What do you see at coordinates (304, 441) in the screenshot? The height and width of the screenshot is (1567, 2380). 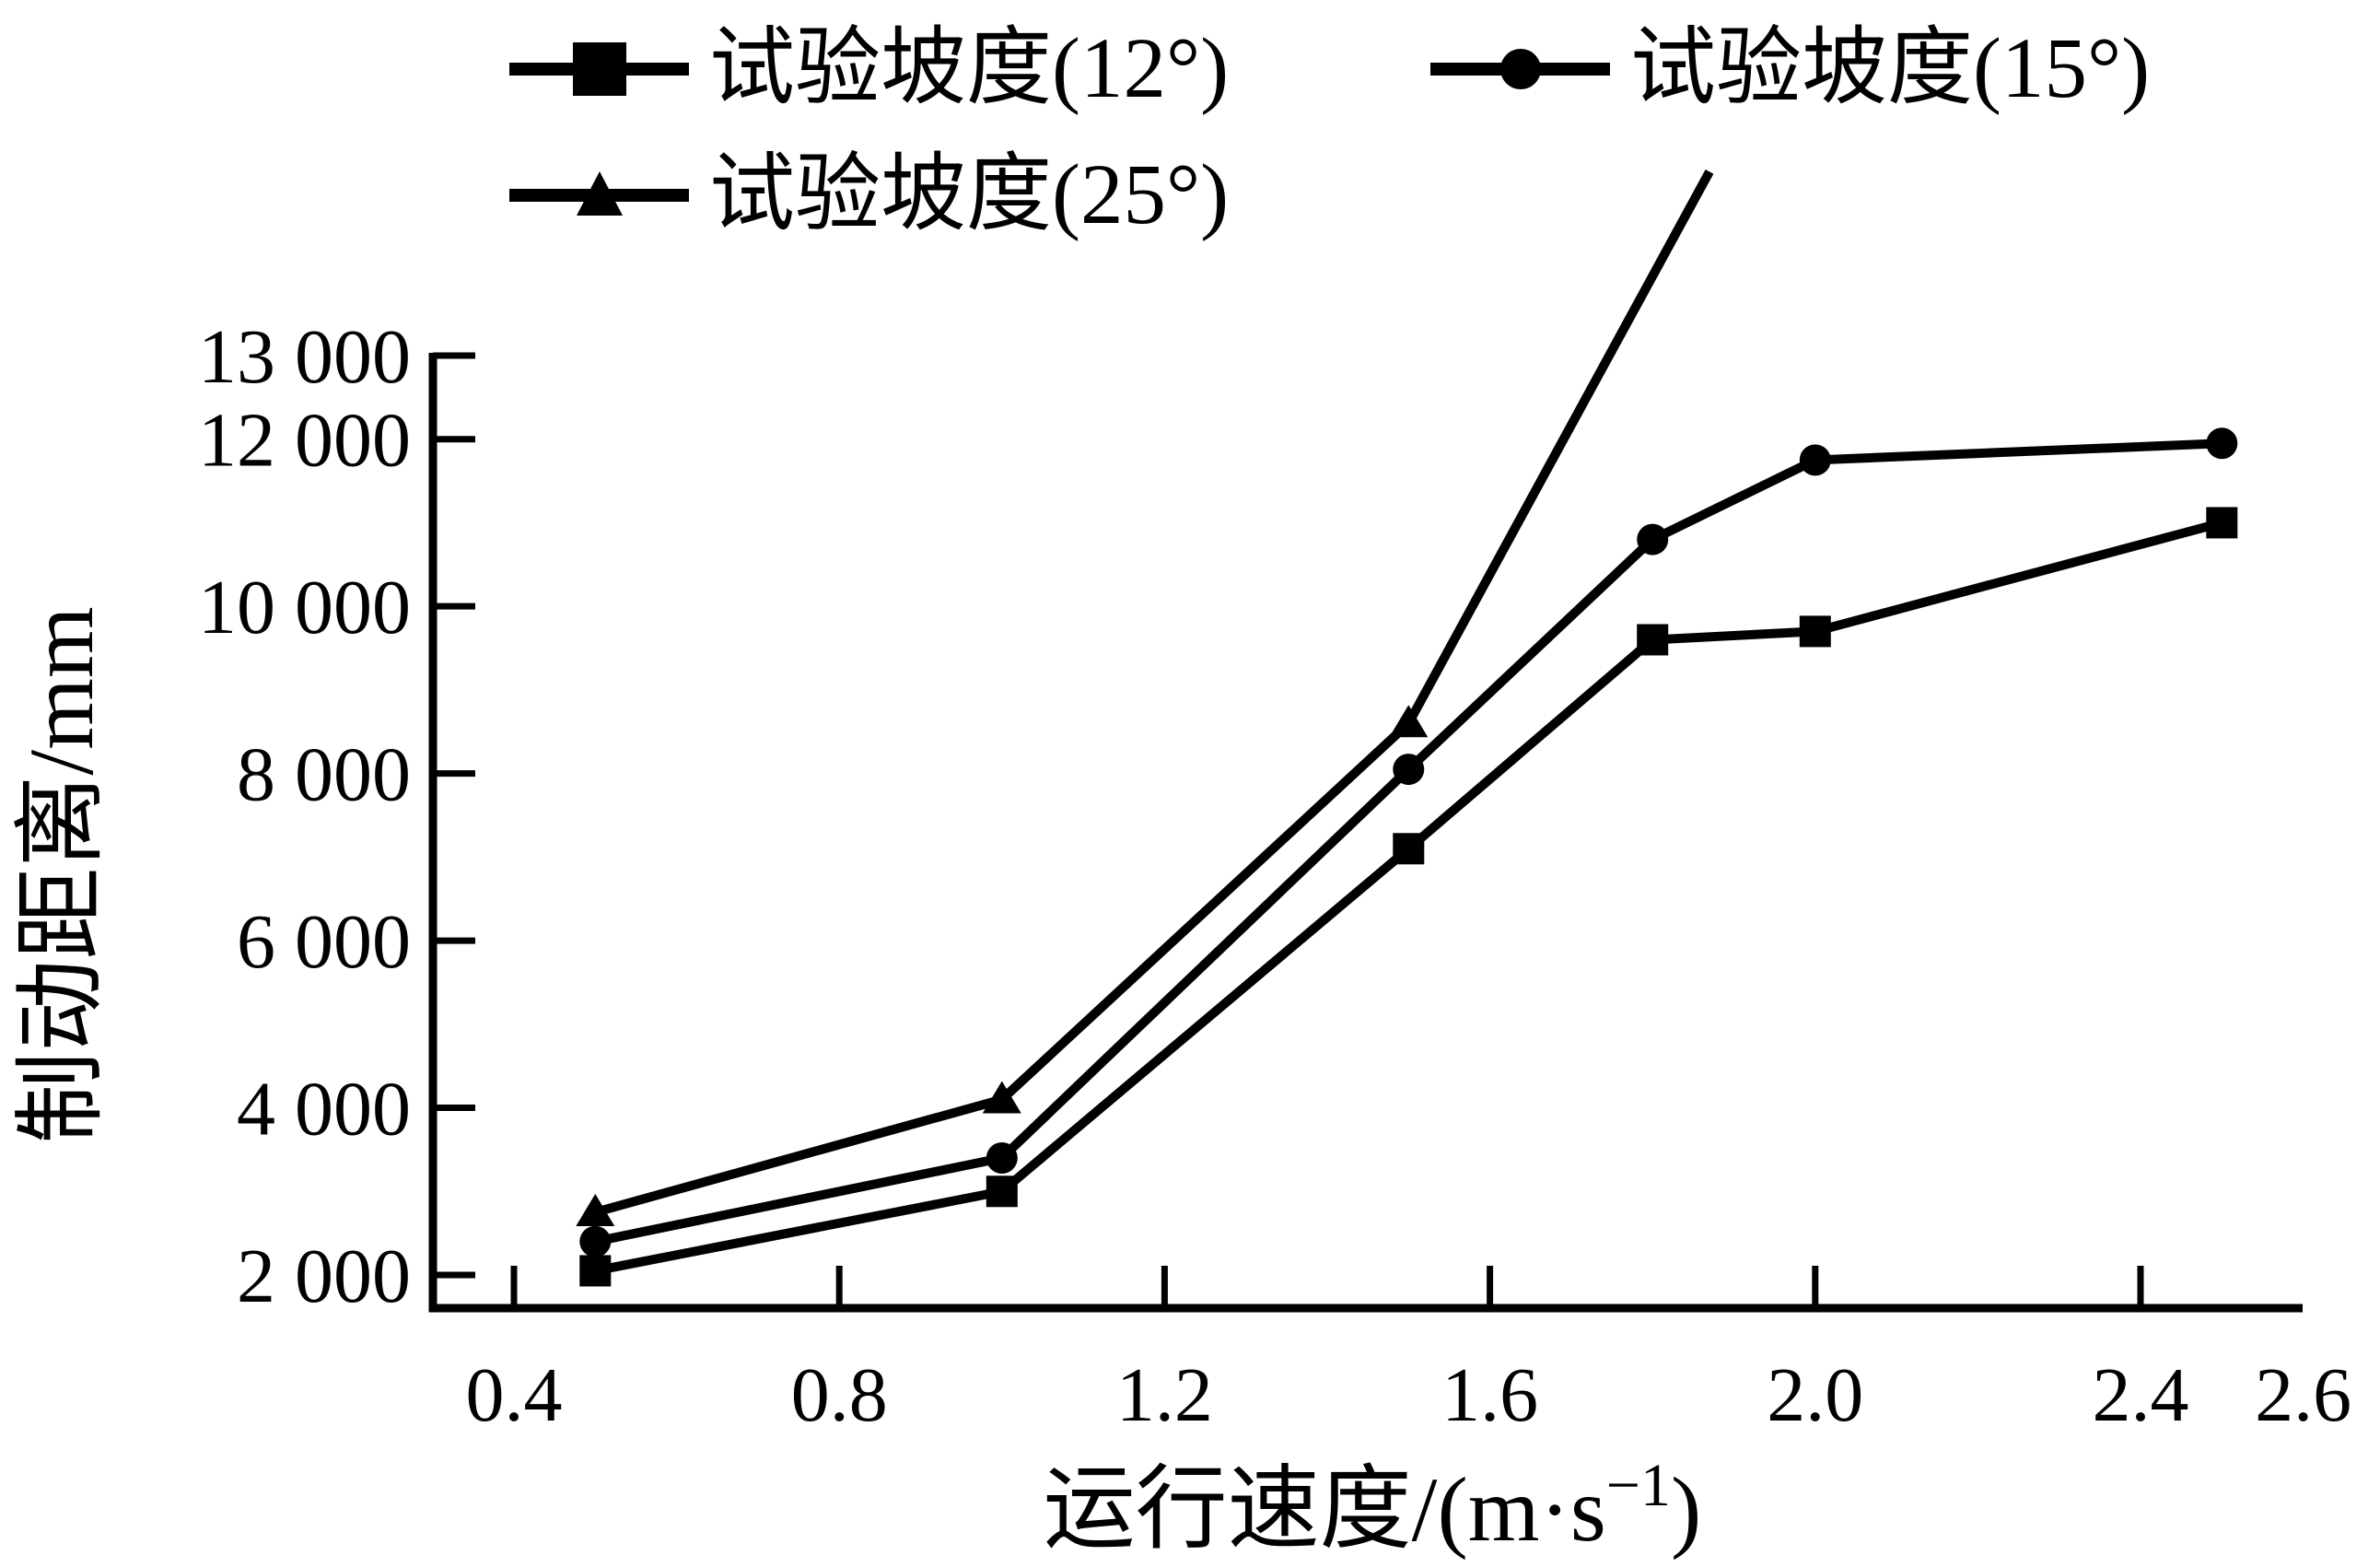 I see `y-tick-label: 12 000` at bounding box center [304, 441].